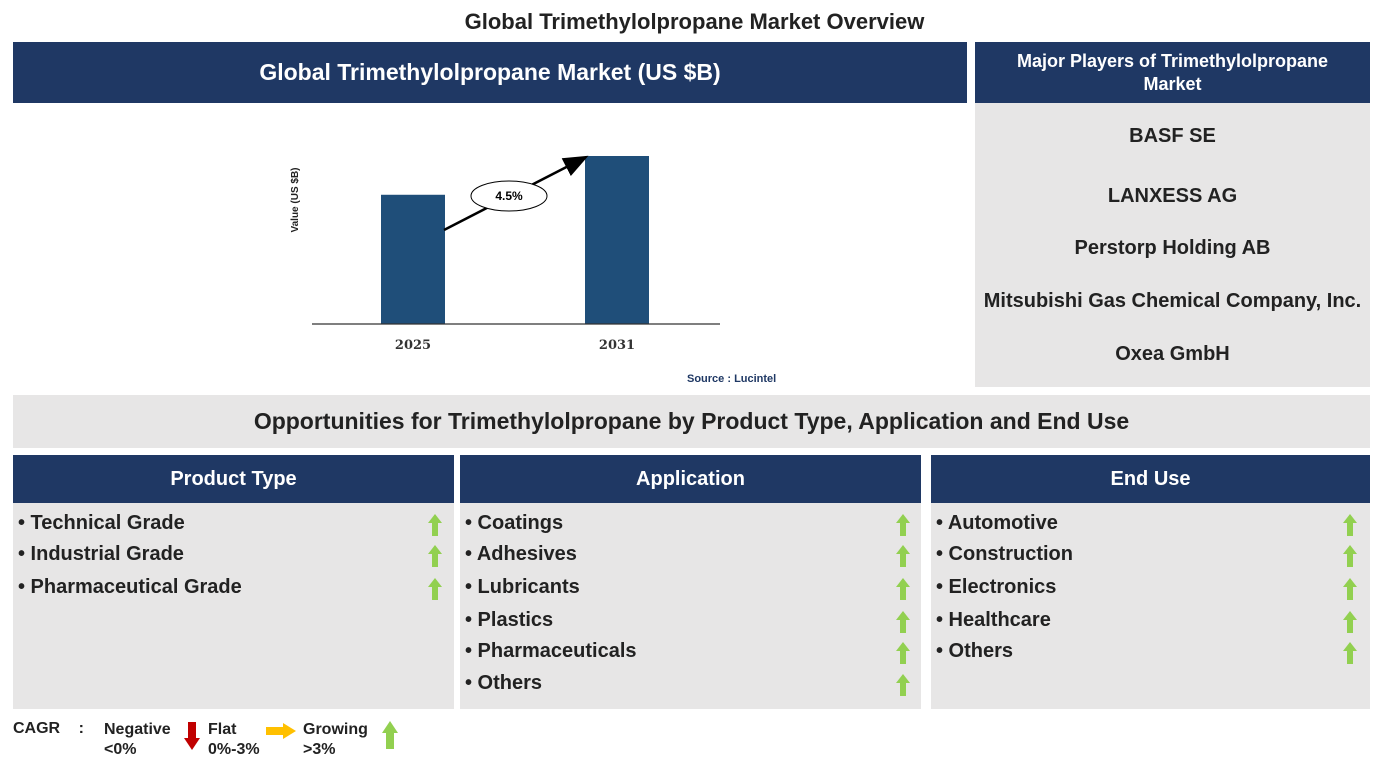 The width and height of the screenshot is (1389, 771). I want to click on legend-negative-label: Negative, so click(137, 729).